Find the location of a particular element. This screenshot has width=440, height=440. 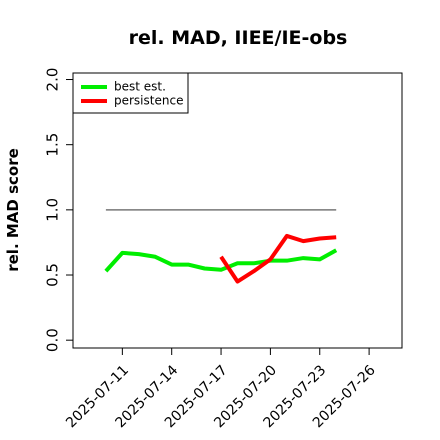

y-tick-label: 0.0 is located at coordinates (53, 340).